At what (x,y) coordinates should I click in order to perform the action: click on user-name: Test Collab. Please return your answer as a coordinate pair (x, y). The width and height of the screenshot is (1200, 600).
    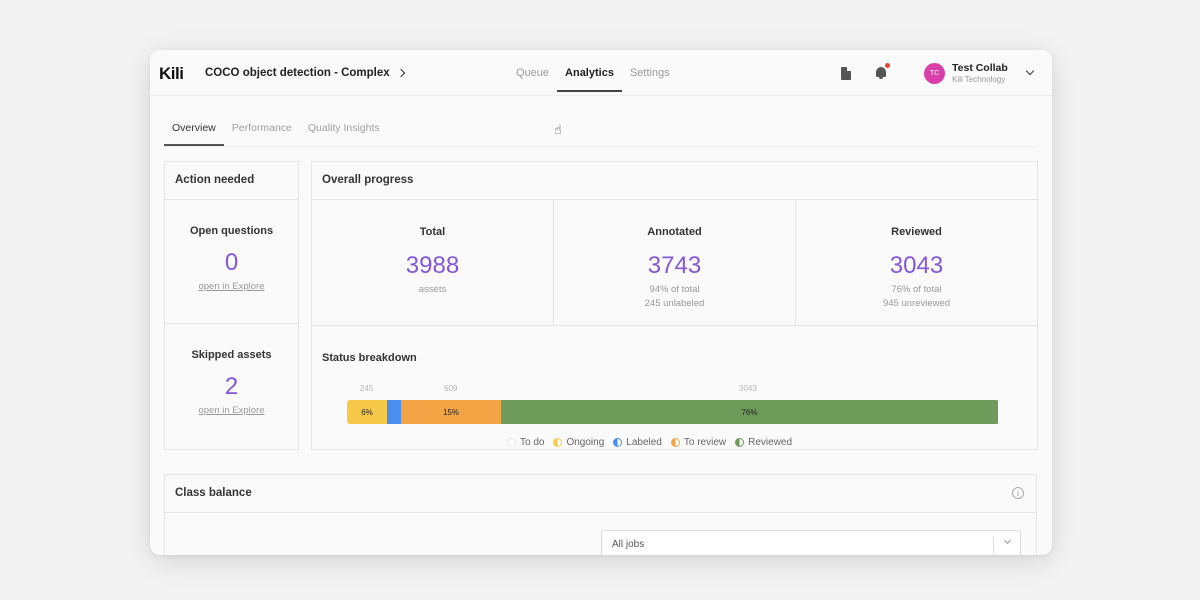
    Looking at the image, I should click on (980, 68).